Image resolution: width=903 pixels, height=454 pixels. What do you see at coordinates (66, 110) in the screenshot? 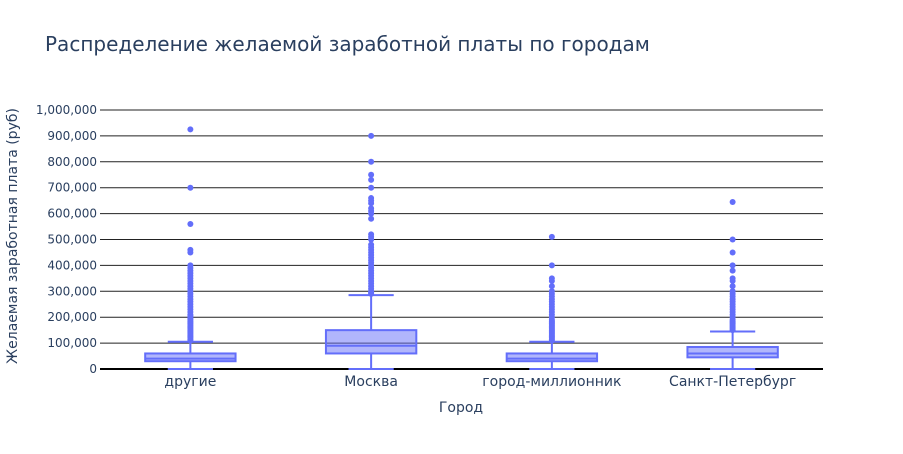
I see `y-tick-label: 1,000,000` at bounding box center [66, 110].